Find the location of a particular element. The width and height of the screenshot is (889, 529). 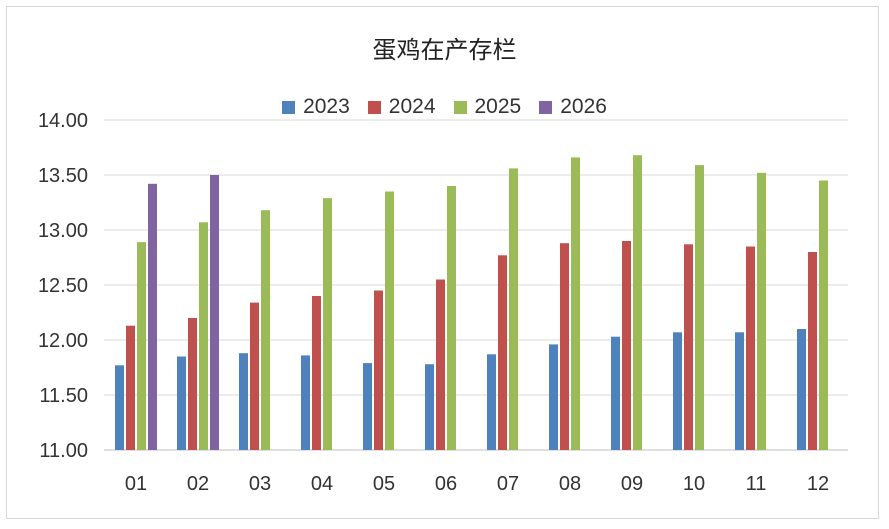

x-tick-label: 07 is located at coordinates (508, 484).